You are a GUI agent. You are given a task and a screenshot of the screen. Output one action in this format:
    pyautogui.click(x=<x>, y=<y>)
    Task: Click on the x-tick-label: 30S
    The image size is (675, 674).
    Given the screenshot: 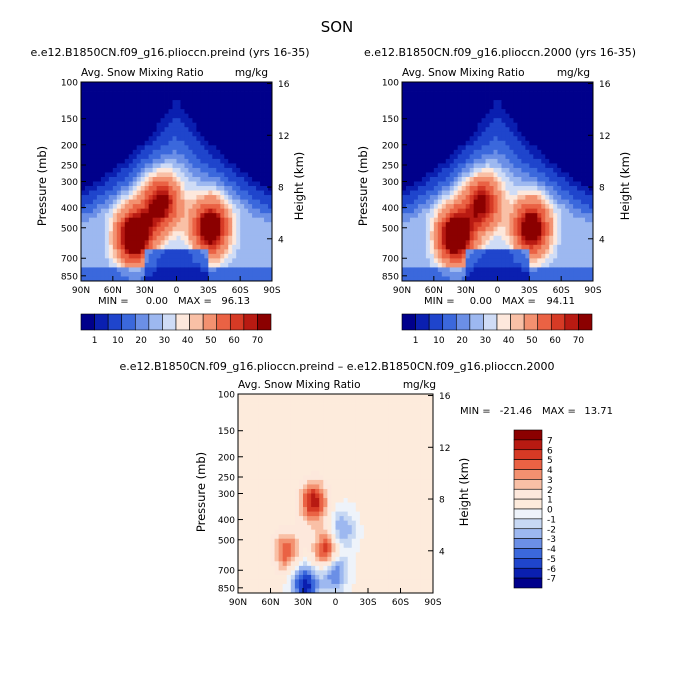 What is the action you would take?
    pyautogui.click(x=208, y=291)
    